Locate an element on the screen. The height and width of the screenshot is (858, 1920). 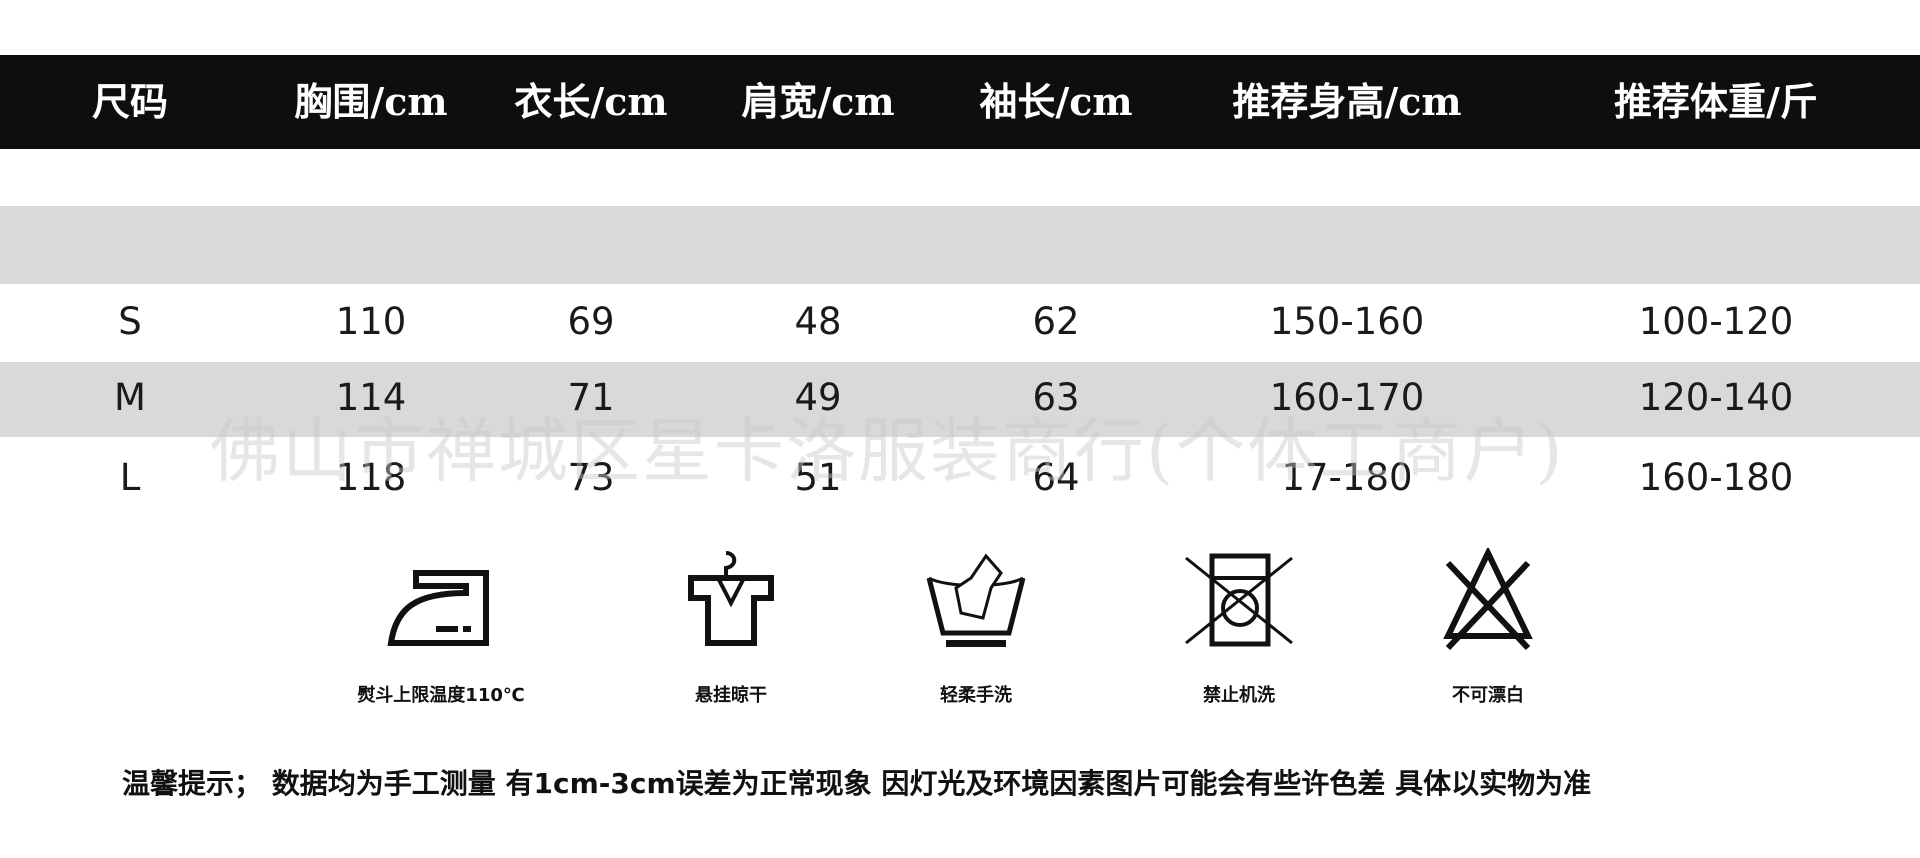
table-cell: 120-140 is located at coordinates (1716, 397).